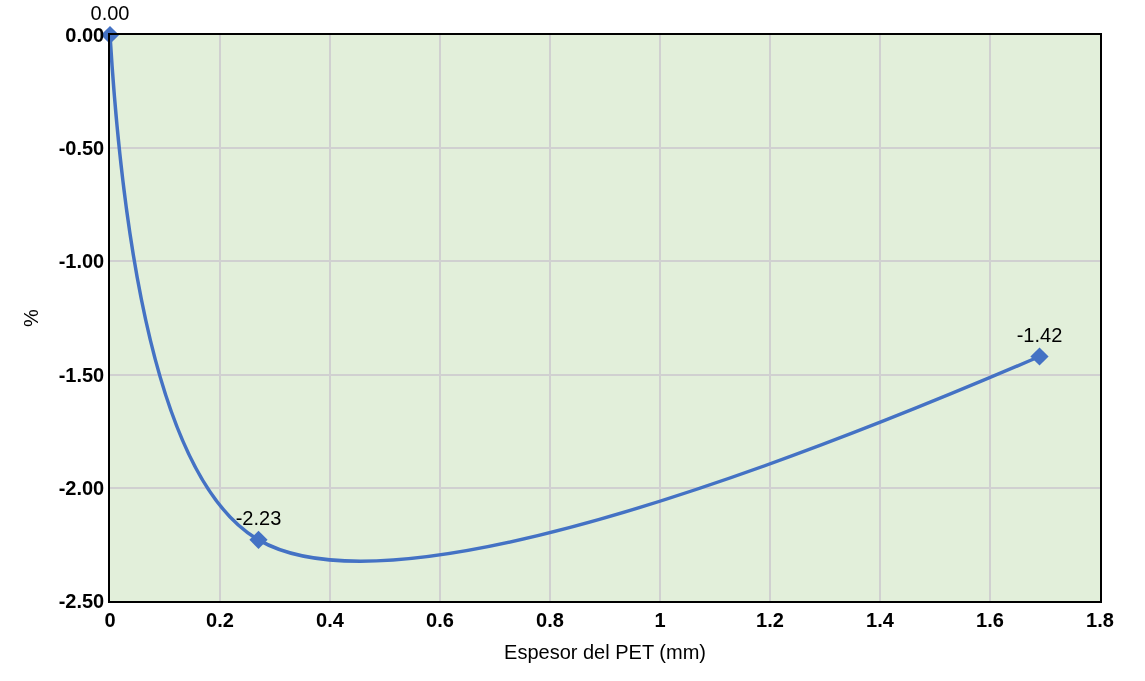  Describe the element at coordinates (990, 619) in the screenshot. I see `x-tick-label: 1.6` at that location.